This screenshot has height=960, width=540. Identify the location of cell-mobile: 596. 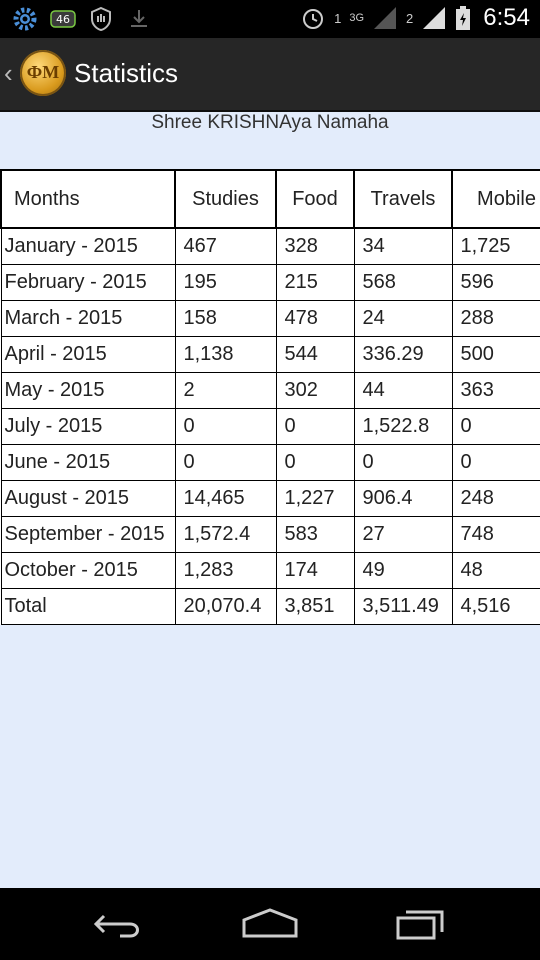
(495, 282).